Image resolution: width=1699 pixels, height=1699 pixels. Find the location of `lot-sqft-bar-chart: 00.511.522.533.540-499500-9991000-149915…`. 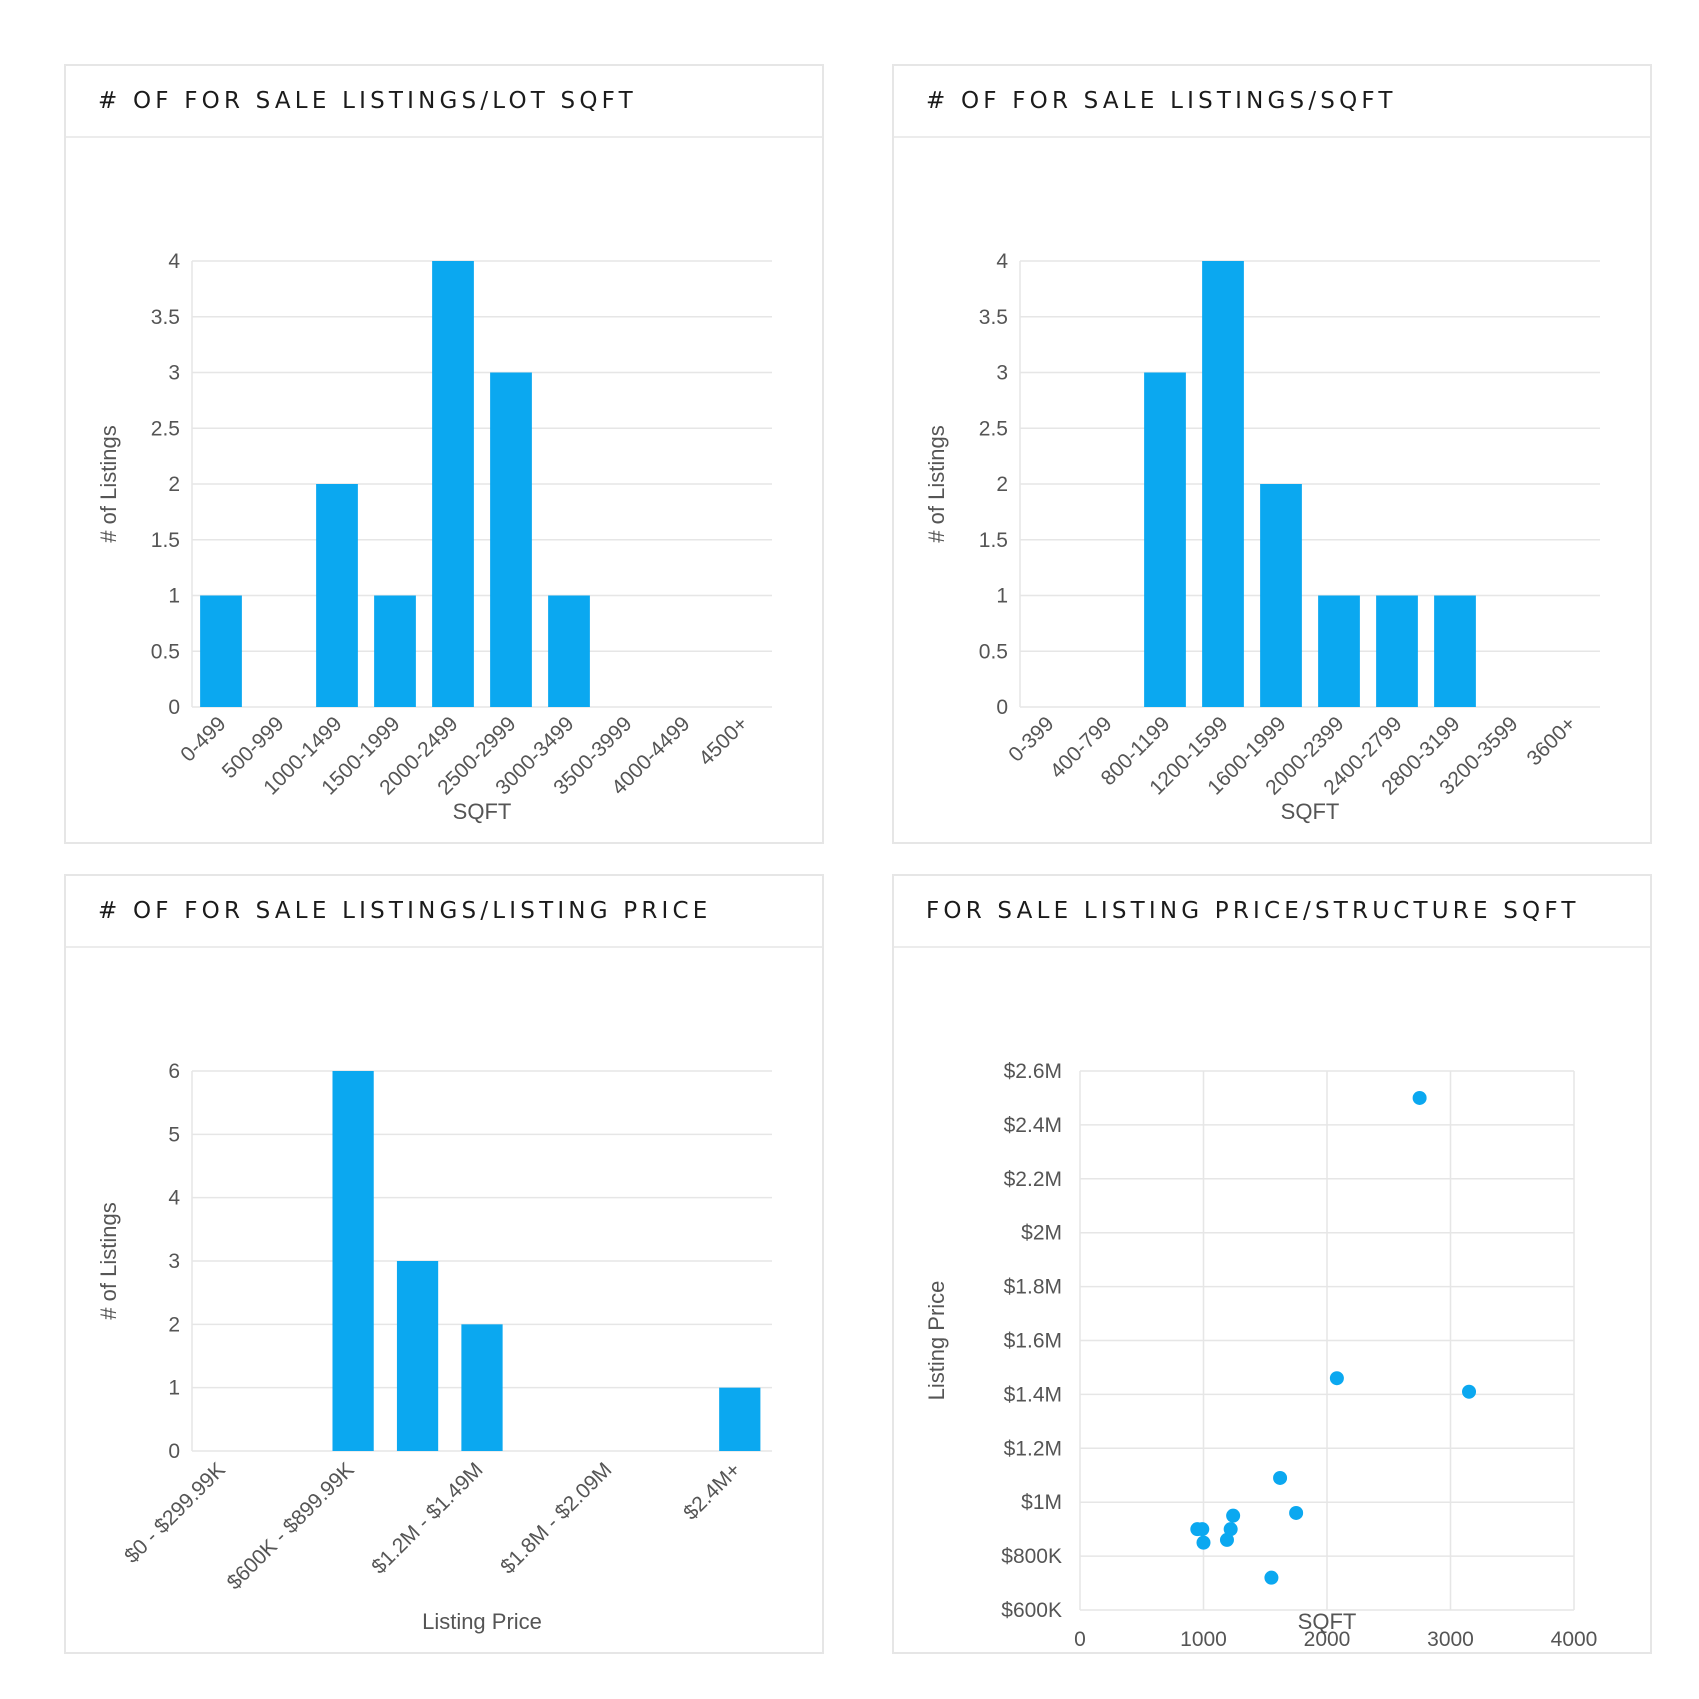

lot-sqft-bar-chart: 00.511.522.533.540-499500-9991000-149915… is located at coordinates (434, 537).